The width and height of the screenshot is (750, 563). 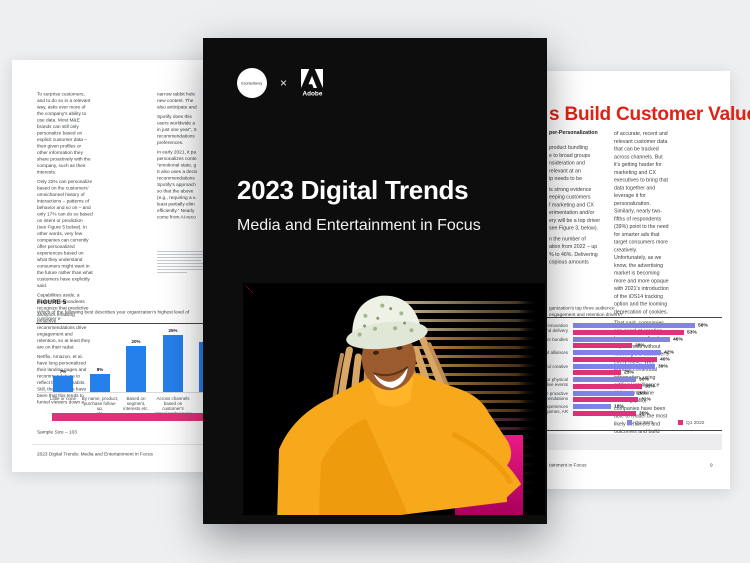 What do you see at coordinates (649, 114) in the screenshot?
I see `section-title-fragment: s Build Customer Value` at bounding box center [649, 114].